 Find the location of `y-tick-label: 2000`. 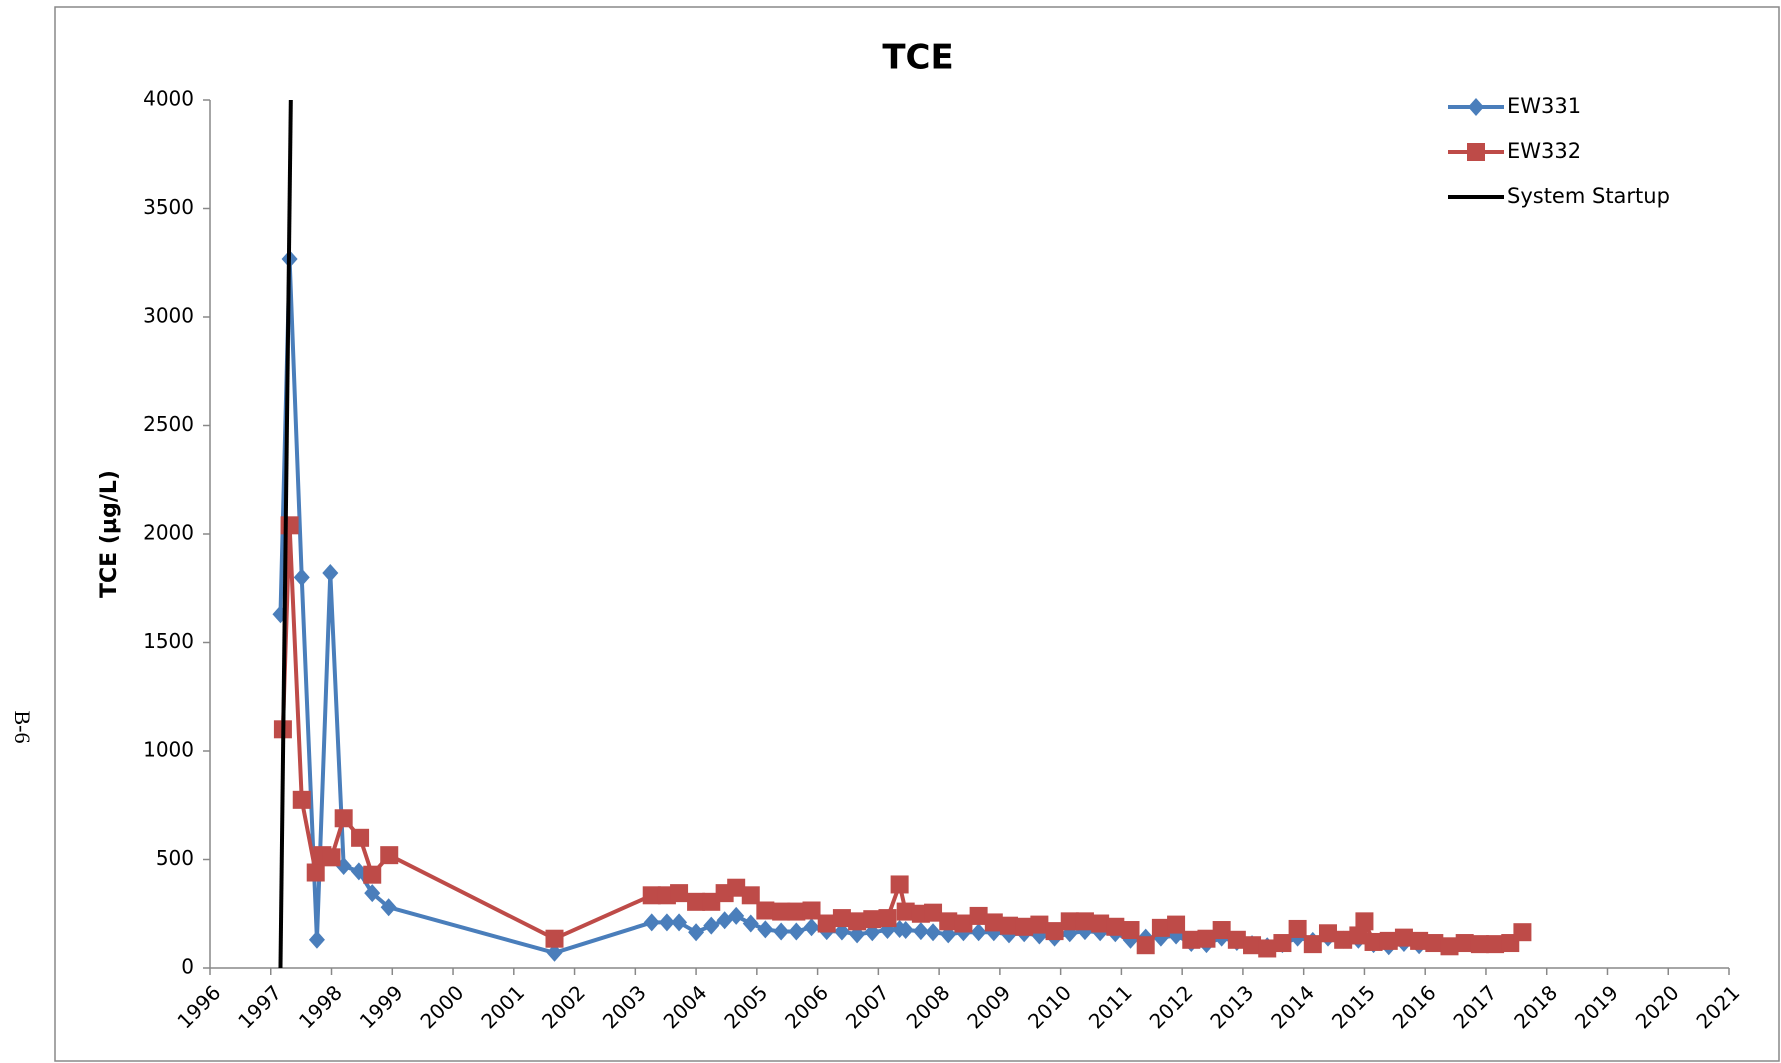

y-tick-label: 2000 is located at coordinates (168, 533).